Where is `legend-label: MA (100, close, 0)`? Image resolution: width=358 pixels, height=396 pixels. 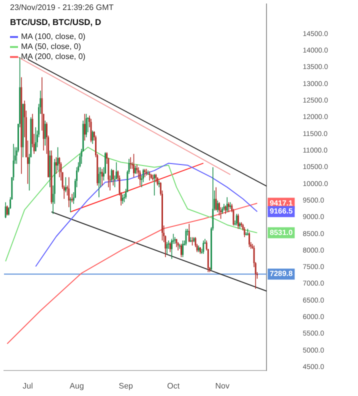
legend-label: MA (100, close, 0) is located at coordinates (53, 37).